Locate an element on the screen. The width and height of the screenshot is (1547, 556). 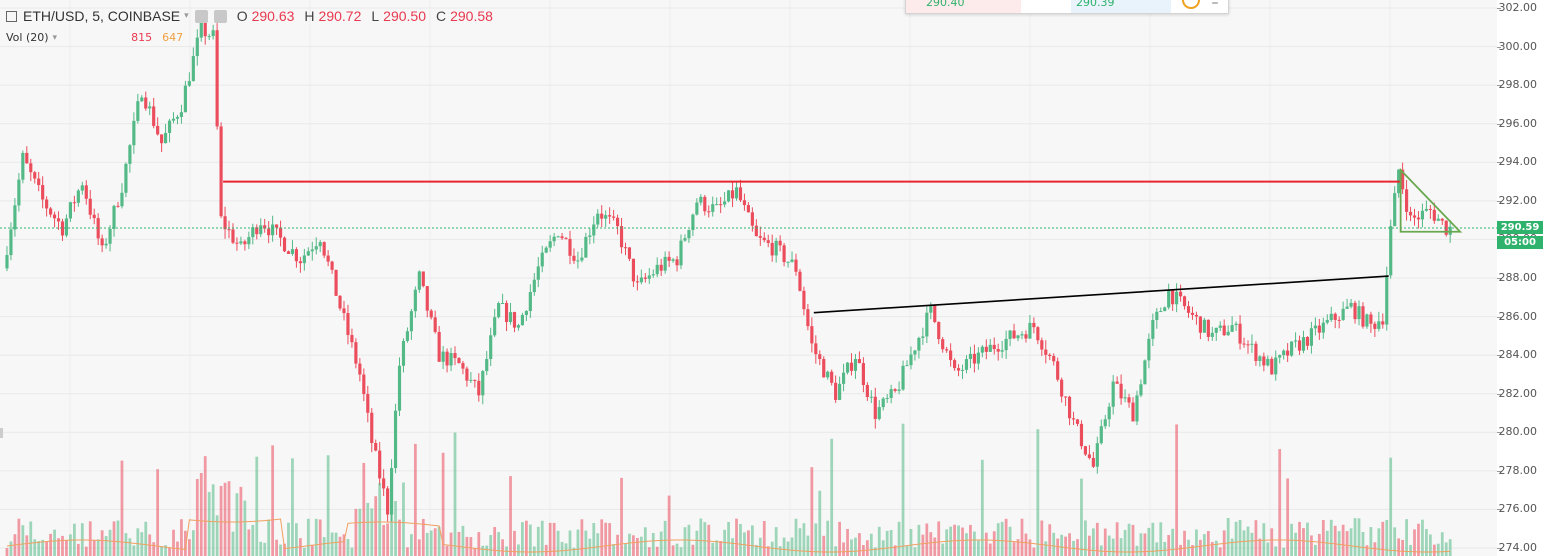
price-tick-label: 286.00 is located at coordinates (1518, 316).